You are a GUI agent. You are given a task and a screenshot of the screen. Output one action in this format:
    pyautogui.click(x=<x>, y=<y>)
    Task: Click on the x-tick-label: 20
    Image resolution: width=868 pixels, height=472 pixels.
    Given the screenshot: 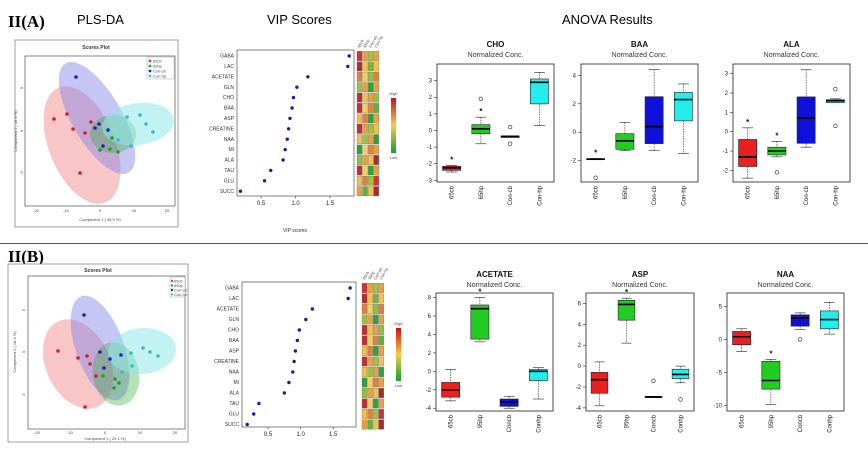 What is the action you would take?
    pyautogui.click(x=167, y=210)
    